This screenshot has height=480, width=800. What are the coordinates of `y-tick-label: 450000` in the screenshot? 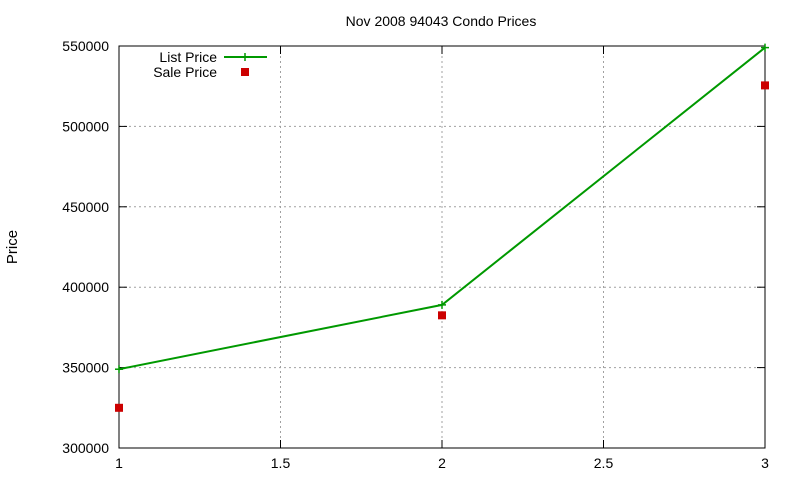 It's located at (85, 207).